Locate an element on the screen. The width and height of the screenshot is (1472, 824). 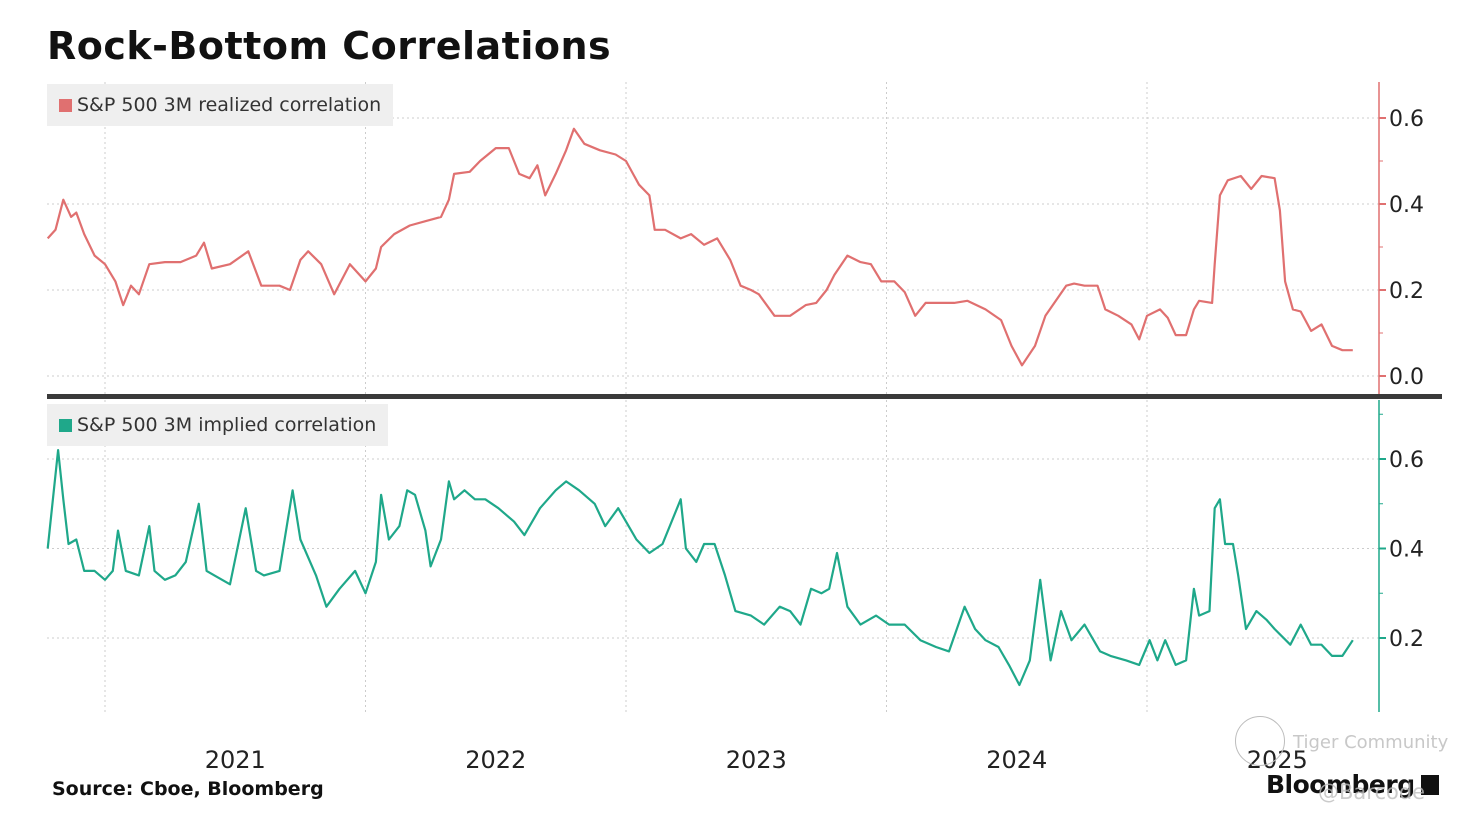
legend-realized: S&P 500 3M realized correlation is located at coordinates (220, 105).